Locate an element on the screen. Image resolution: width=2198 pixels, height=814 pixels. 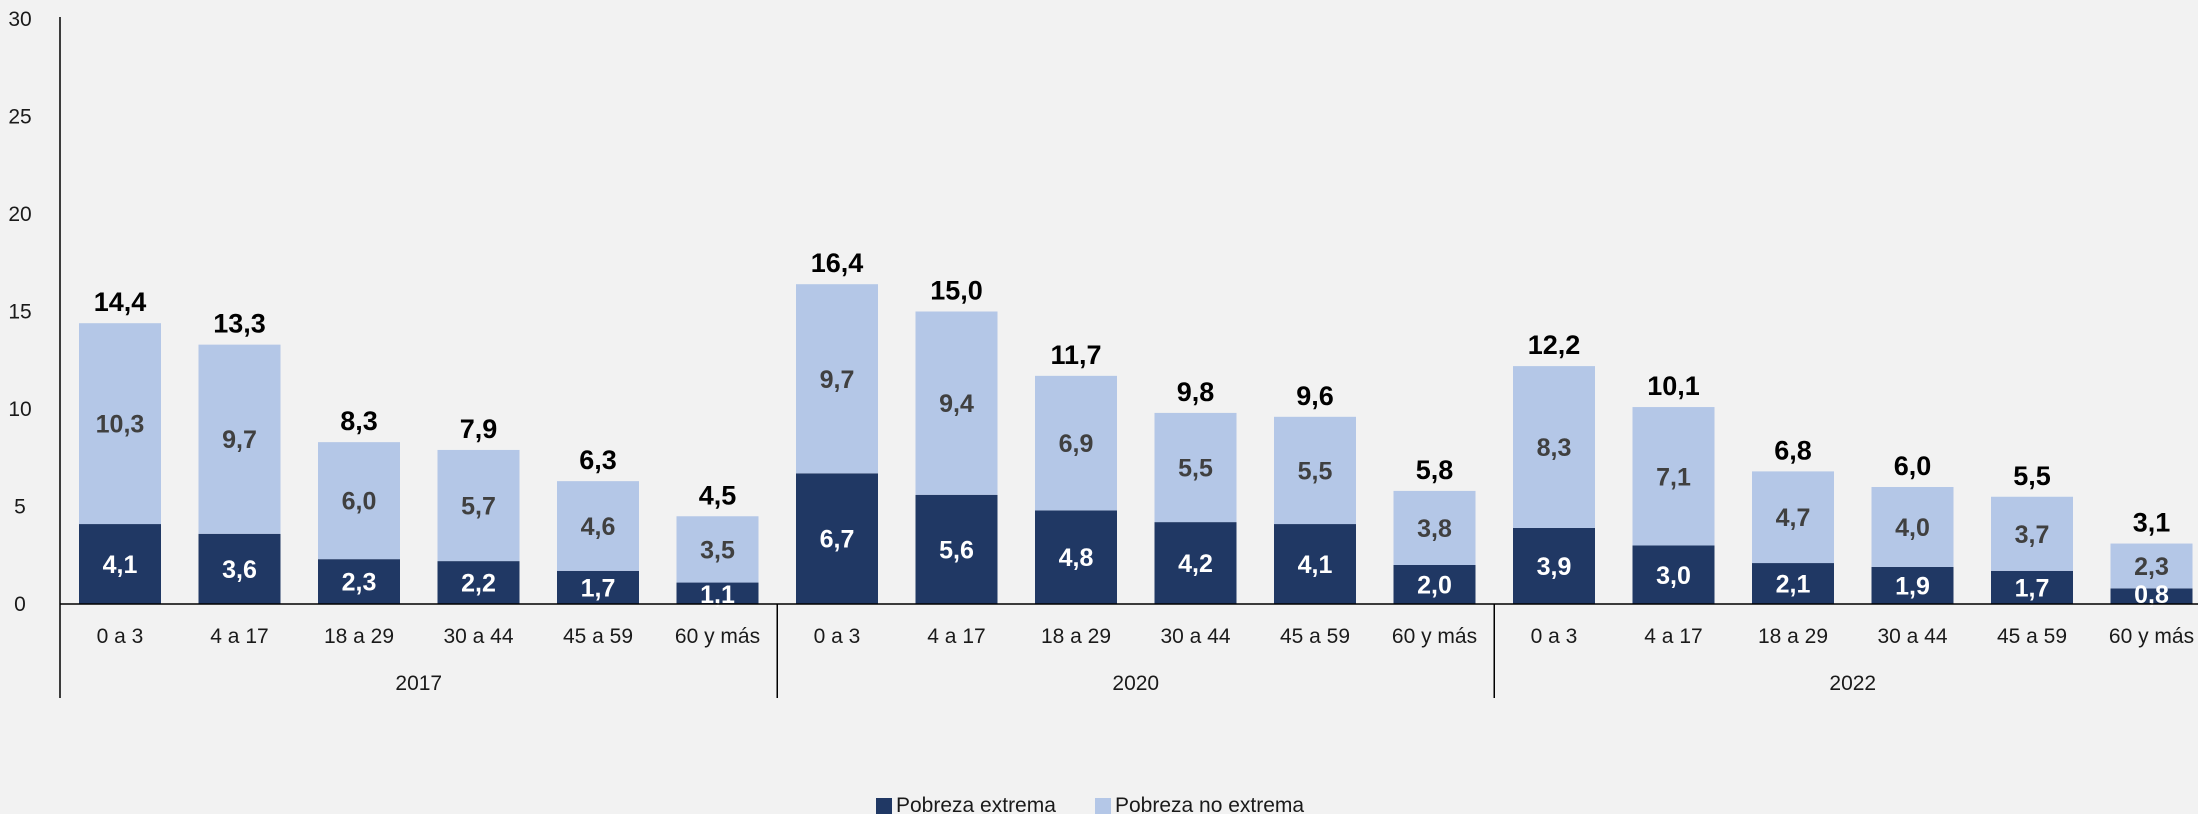
y-tick-label: 5 is located at coordinates (20, 507).